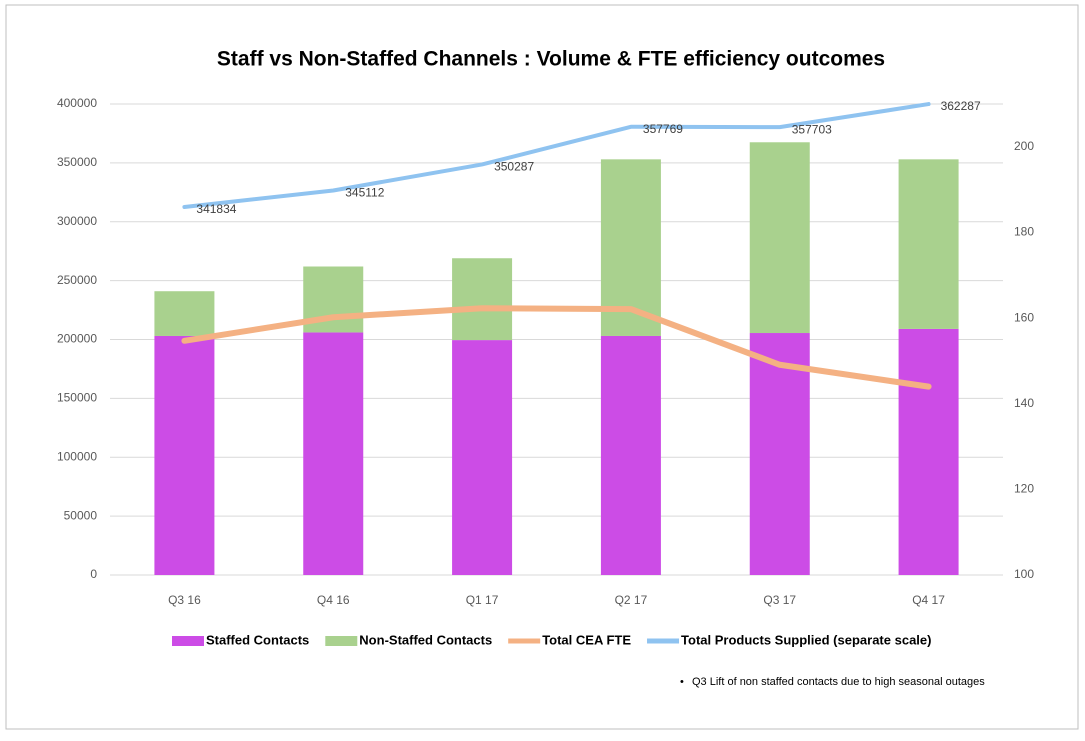 This screenshot has width=1085, height=741. Describe the element at coordinates (514, 167) in the screenshot. I see `data-label: 350287` at that location.